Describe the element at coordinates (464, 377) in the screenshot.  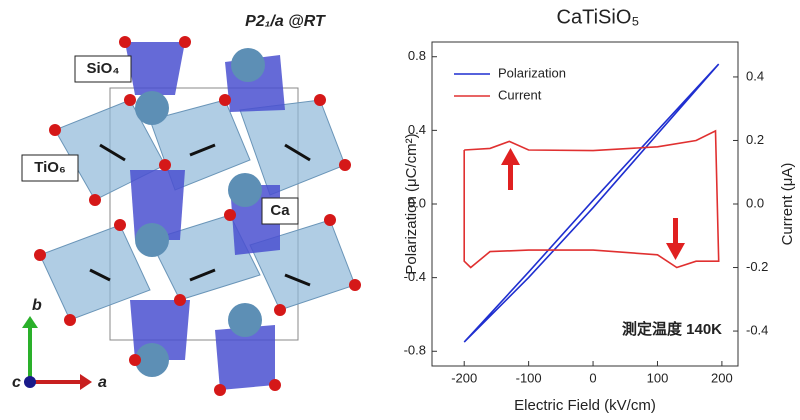
I see `x-tick-label: -200` at that location.